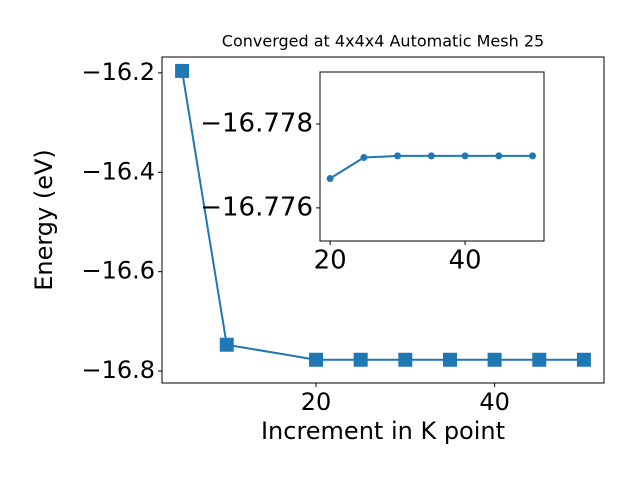  I want to click on y-tick-label: −16.4, so click(118, 171).